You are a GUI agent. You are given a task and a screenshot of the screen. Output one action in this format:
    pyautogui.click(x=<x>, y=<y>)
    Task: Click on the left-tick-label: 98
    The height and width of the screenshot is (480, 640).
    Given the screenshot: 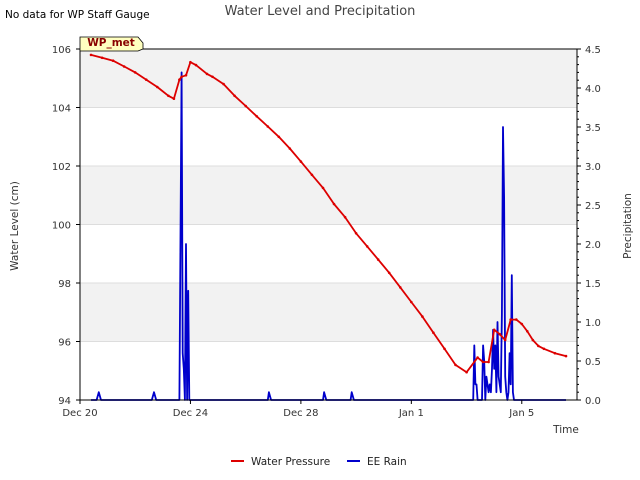 What is the action you would take?
    pyautogui.click(x=64, y=284)
    